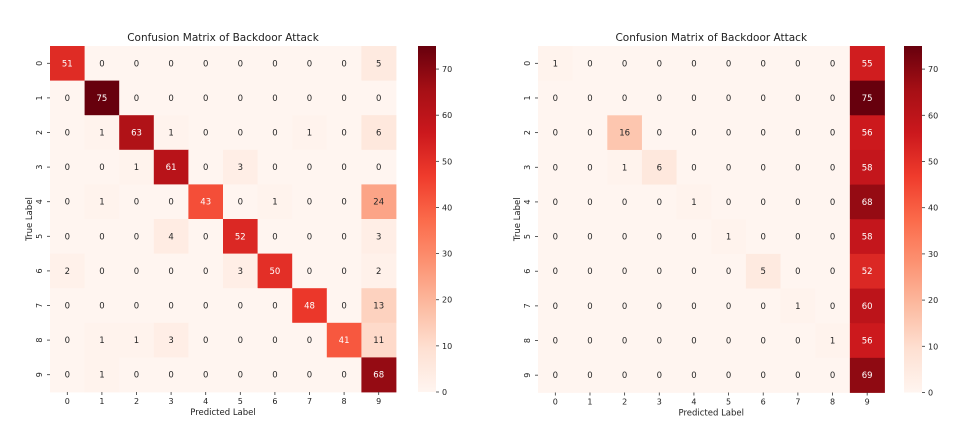  Describe the element at coordinates (39, 340) in the screenshot. I see `y-tick-label: 8` at that location.